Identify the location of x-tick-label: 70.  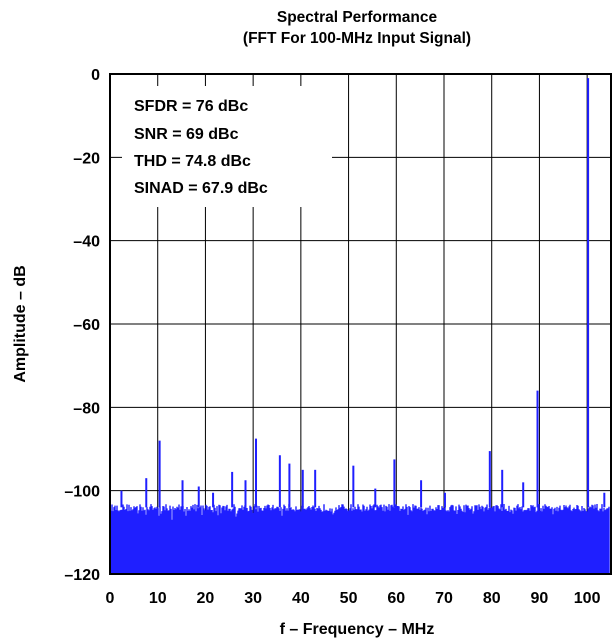
(444, 598).